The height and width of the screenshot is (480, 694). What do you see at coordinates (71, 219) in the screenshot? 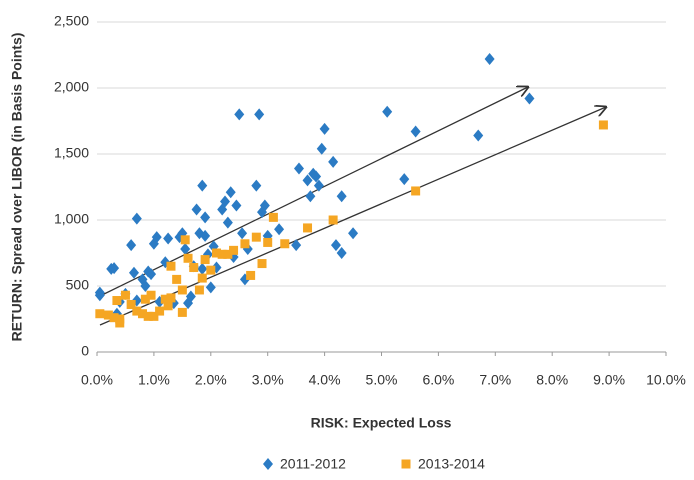
I see `y-tick-label: 1,000` at bounding box center [71, 219].